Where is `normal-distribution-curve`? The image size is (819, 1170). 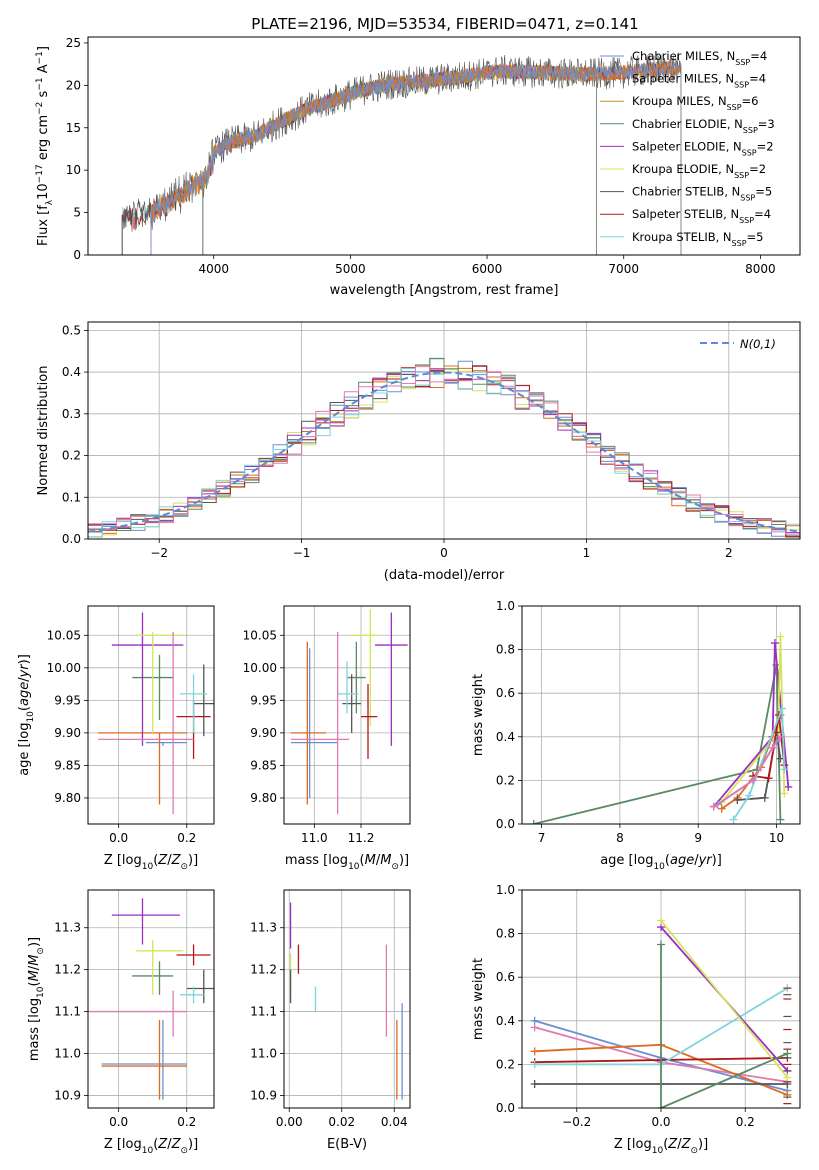
normal-distribution-curve is located at coordinates (444, 452).